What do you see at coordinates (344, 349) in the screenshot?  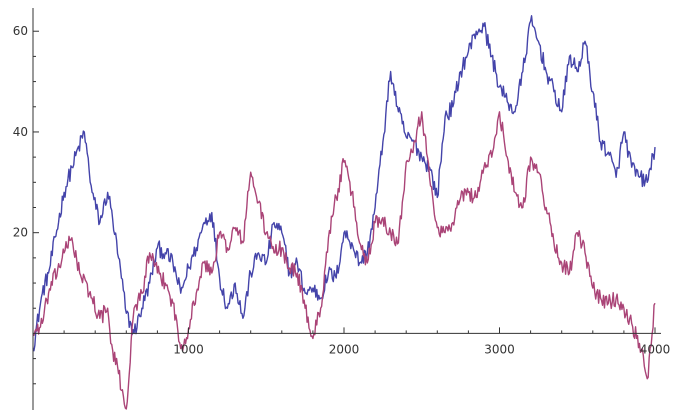 I see `x-tick-label: 2000` at bounding box center [344, 349].